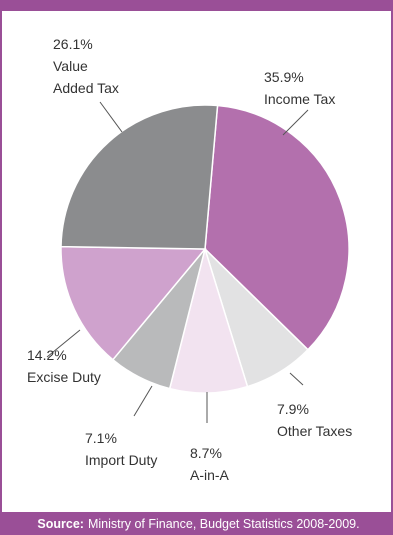 The image size is (393, 535). Describe the element at coordinates (314, 431) in the screenshot. I see `slice-name-label: Other Taxes` at that location.